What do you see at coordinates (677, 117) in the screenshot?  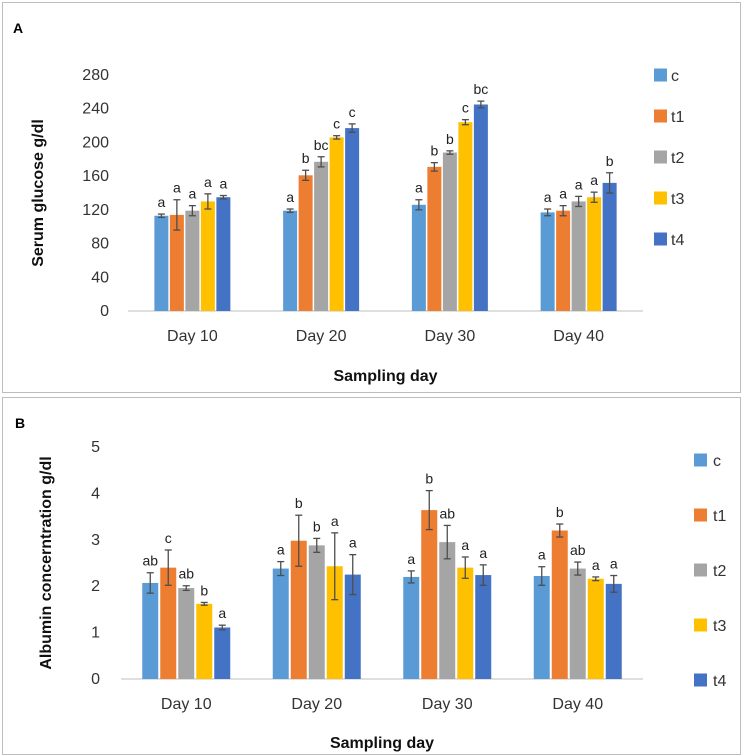 I see `legend-label: t1` at bounding box center [677, 117].